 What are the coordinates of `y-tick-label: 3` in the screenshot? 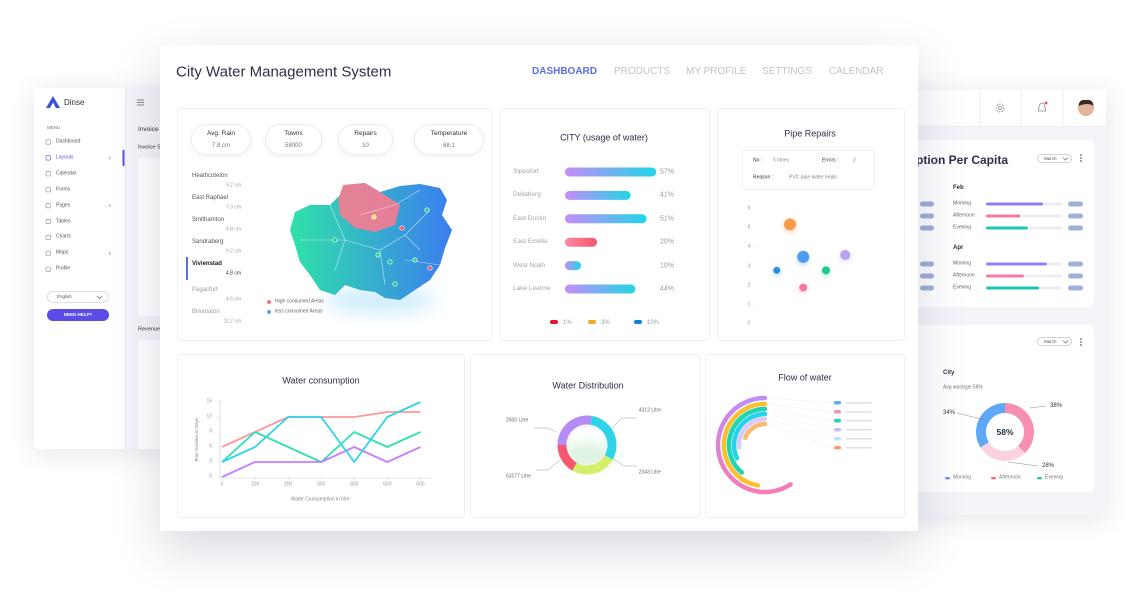 It's located at (210, 461).